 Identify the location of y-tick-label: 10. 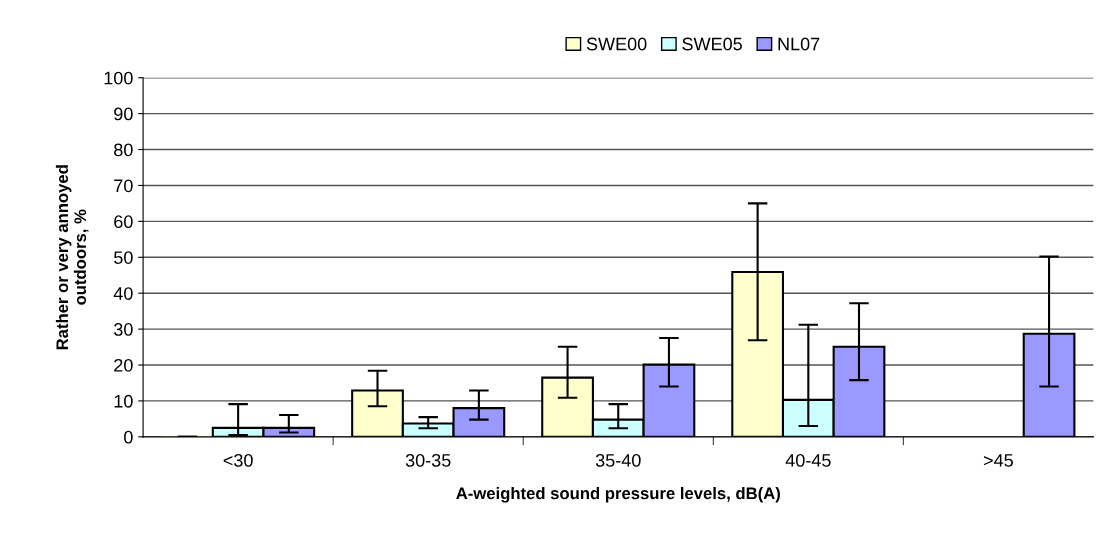
(123, 401).